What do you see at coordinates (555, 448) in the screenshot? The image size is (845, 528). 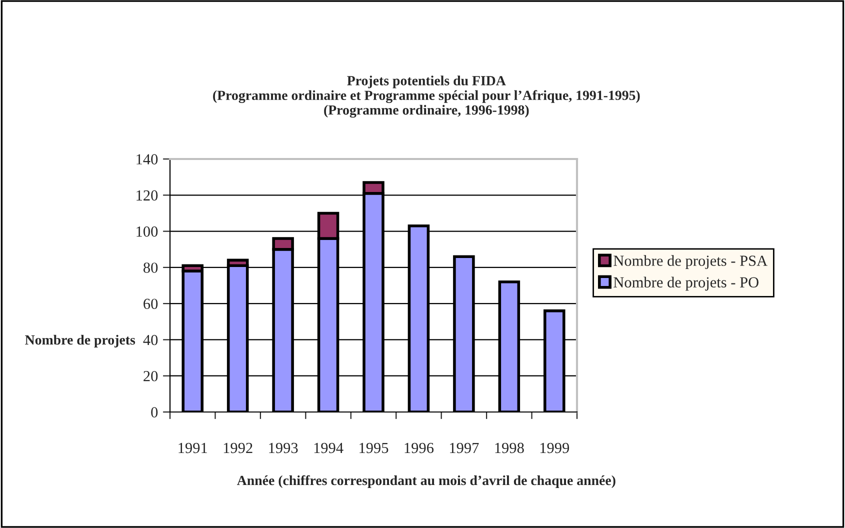 I see `x-tick-label: 1999` at bounding box center [555, 448].